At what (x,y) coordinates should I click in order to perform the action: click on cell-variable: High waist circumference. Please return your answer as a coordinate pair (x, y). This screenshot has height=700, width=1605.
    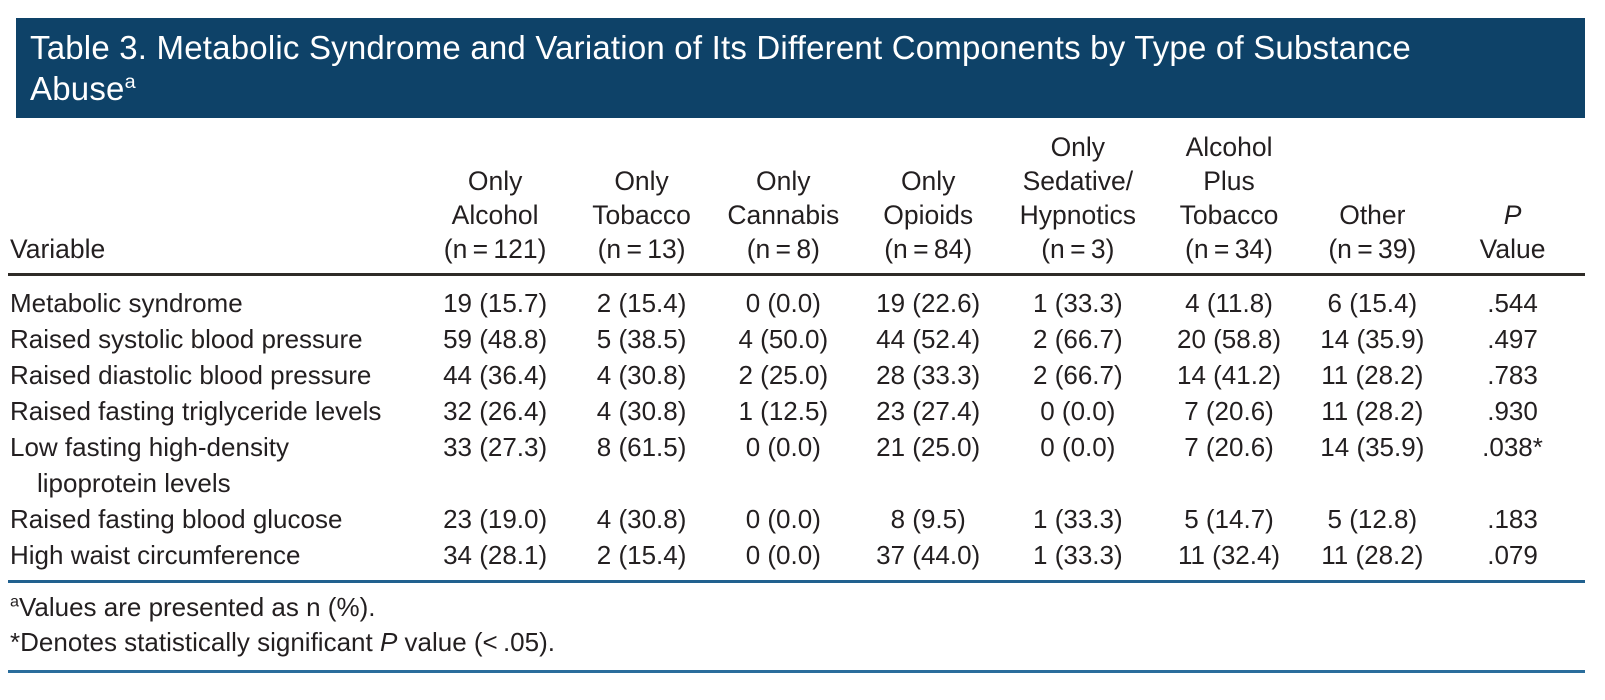
    Looking at the image, I should click on (214, 559).